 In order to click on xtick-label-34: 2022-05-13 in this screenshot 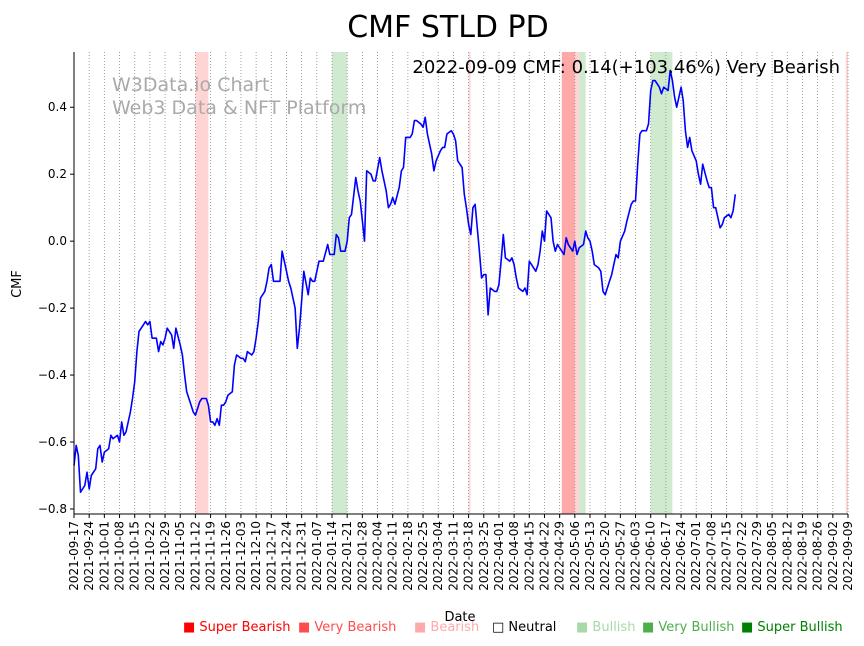, I will do `click(590, 556)`.